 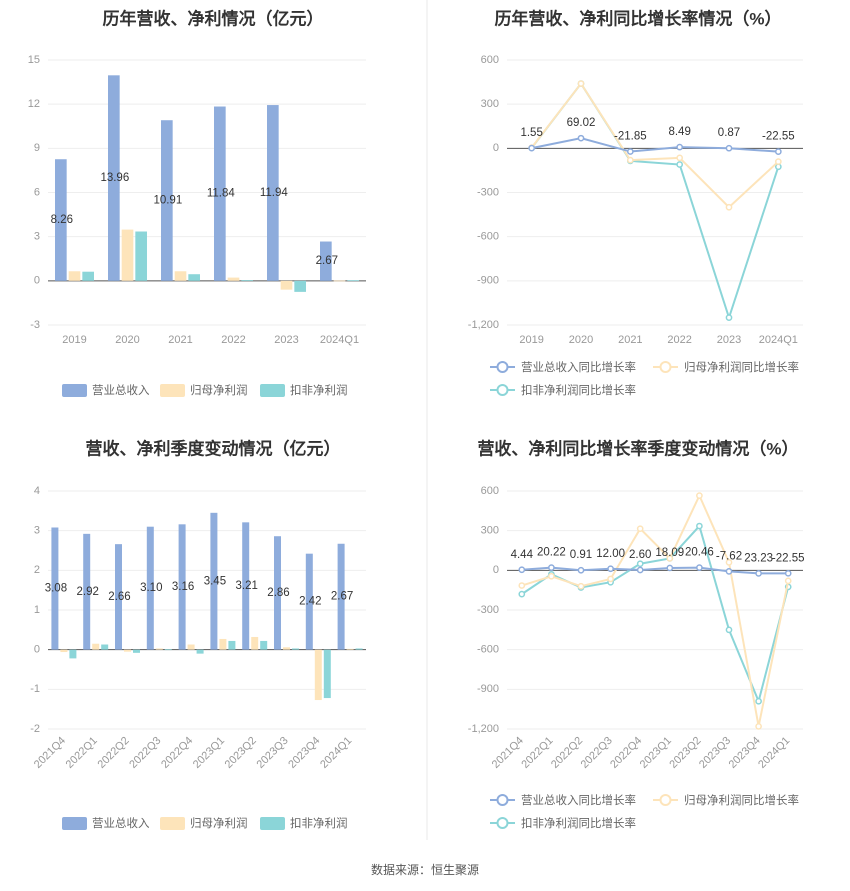 What do you see at coordinates (114, 753) in the screenshot?
I see `x-tick-label: 2022Q2` at bounding box center [114, 753].